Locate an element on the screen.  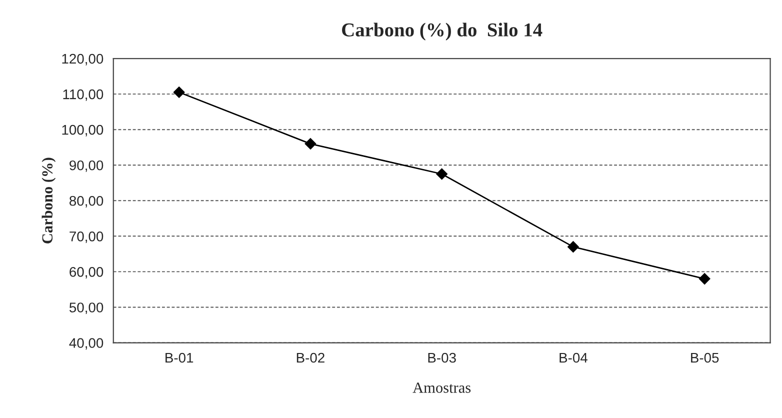
y-tick-label: 40,00 is located at coordinates (86, 344).